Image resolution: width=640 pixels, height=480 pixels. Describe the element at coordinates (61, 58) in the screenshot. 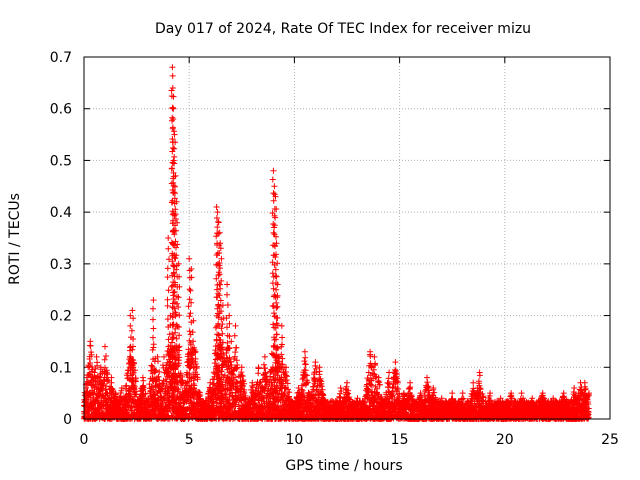

I see `y-tick-label: 0.7` at that location.